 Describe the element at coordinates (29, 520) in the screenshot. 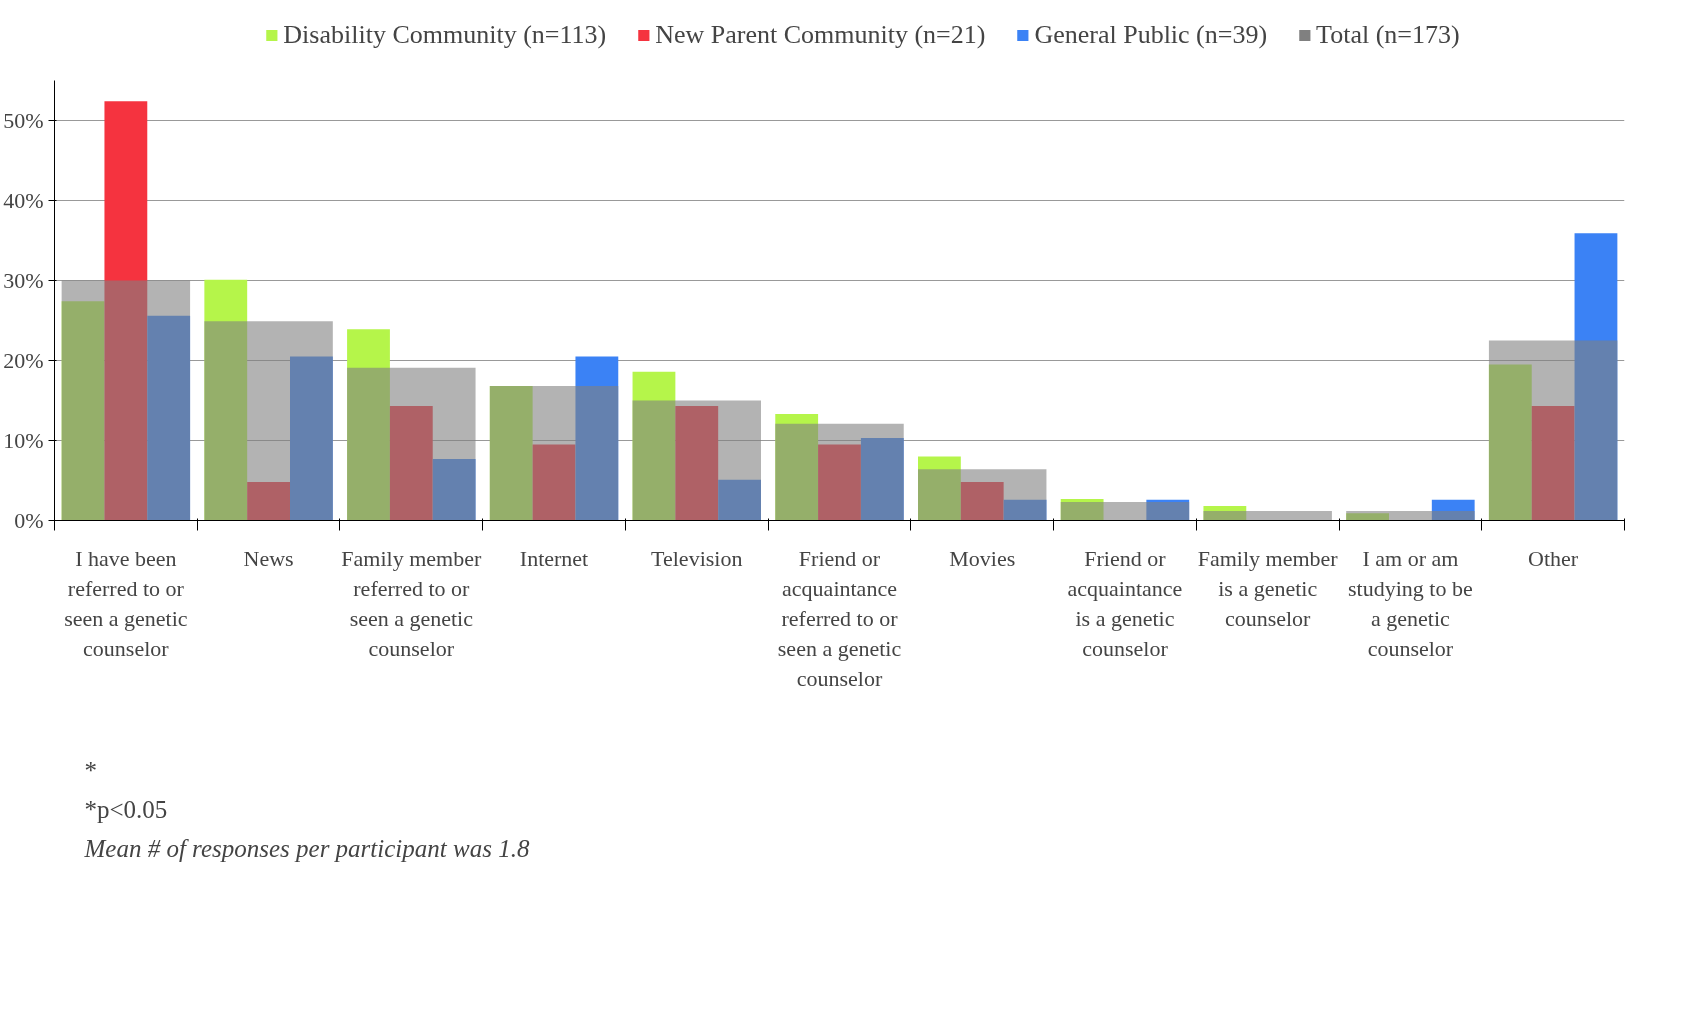

I see `y-tick-label: 0%` at that location.